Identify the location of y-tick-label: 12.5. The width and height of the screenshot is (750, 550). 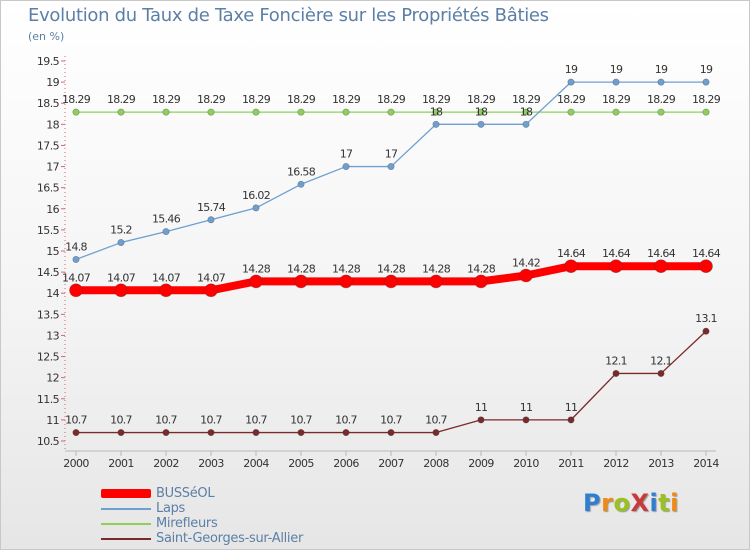
(48, 357).